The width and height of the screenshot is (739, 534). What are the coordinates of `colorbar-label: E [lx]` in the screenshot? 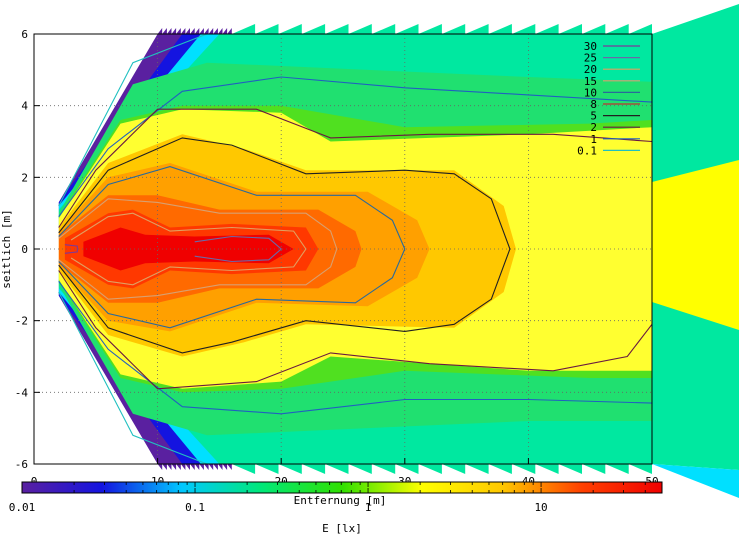 It's located at (342, 528).